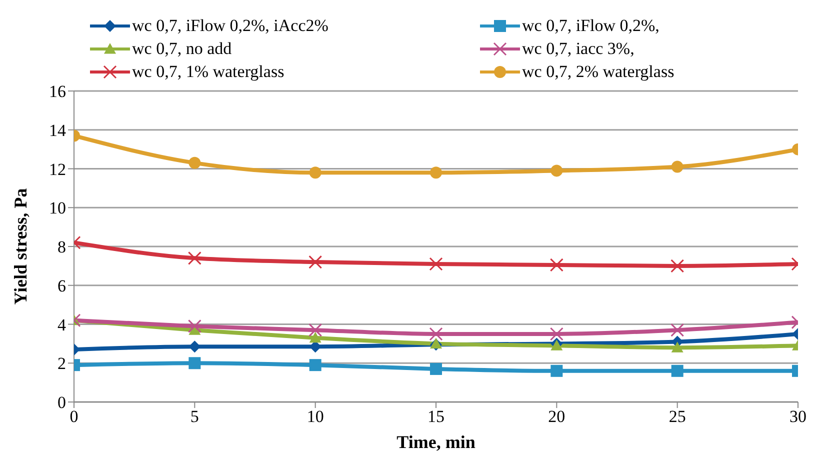 The width and height of the screenshot is (820, 458). Describe the element at coordinates (62, 247) in the screenshot. I see `y-tick-label: 8` at that location.